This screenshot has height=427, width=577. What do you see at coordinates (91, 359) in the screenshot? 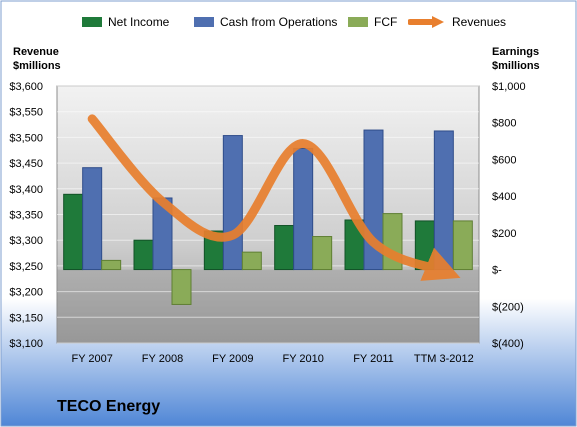
I see `x-tick-label: FY 2007` at bounding box center [91, 359].